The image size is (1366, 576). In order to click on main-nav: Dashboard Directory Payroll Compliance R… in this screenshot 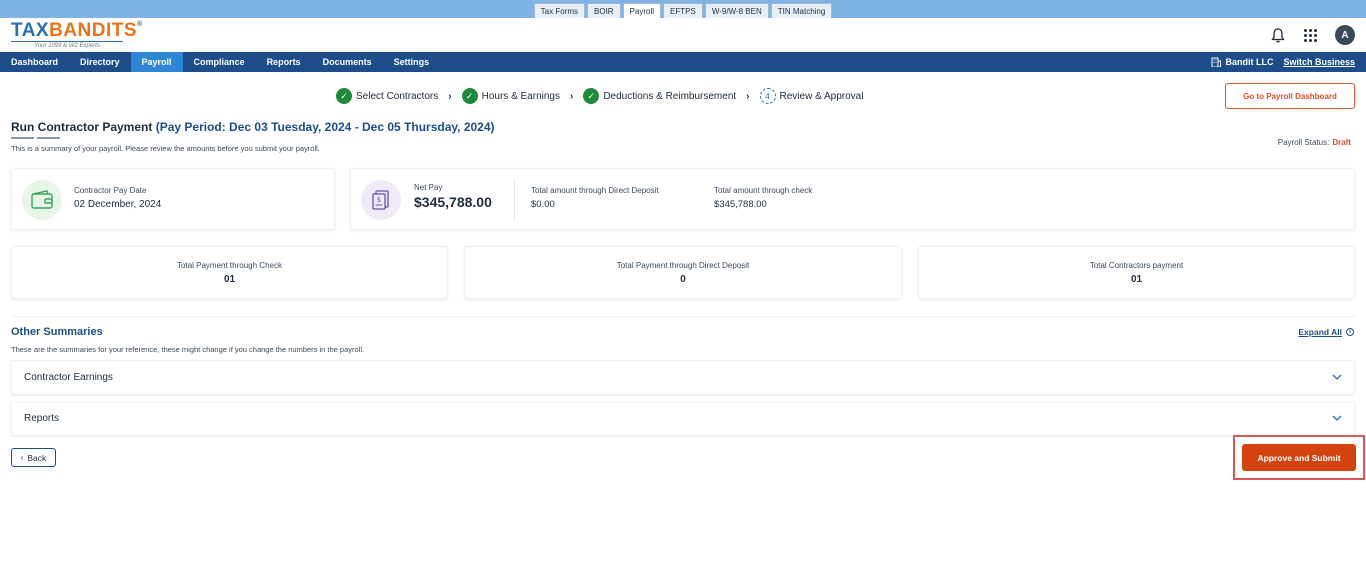, I will do `click(683, 62)`.